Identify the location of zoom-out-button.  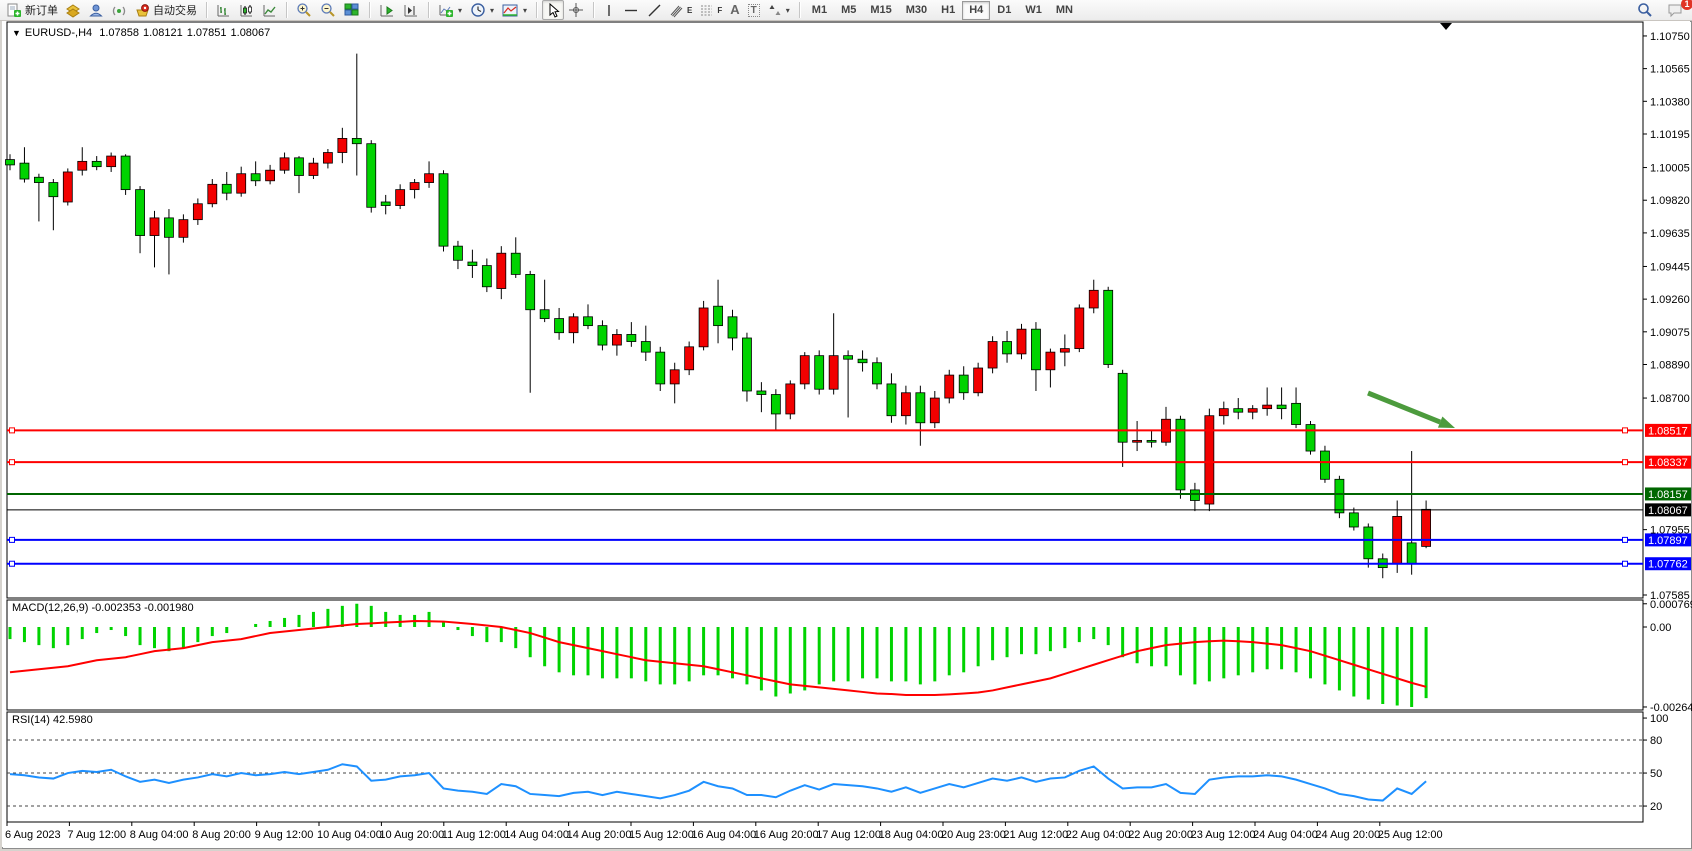
(328, 10).